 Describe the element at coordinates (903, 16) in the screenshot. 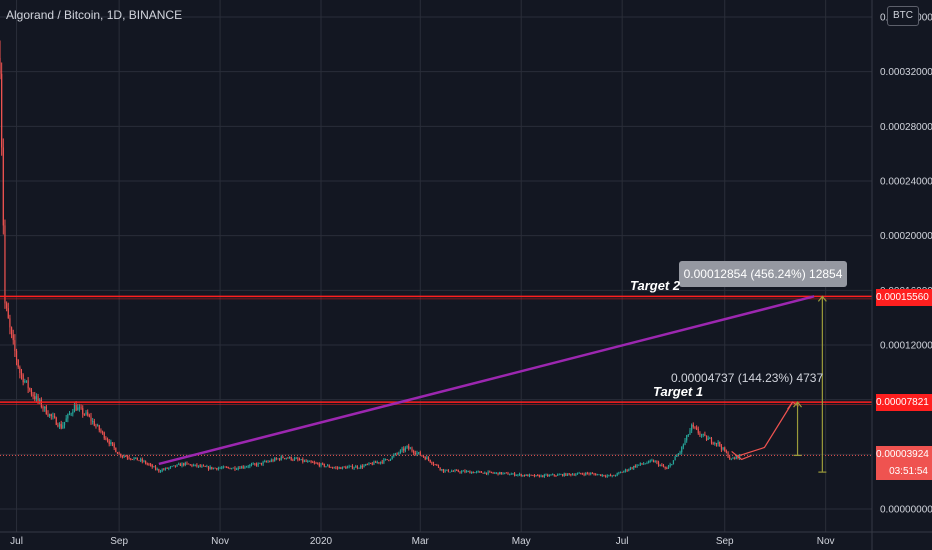

I see `currency-badge: BTC` at that location.